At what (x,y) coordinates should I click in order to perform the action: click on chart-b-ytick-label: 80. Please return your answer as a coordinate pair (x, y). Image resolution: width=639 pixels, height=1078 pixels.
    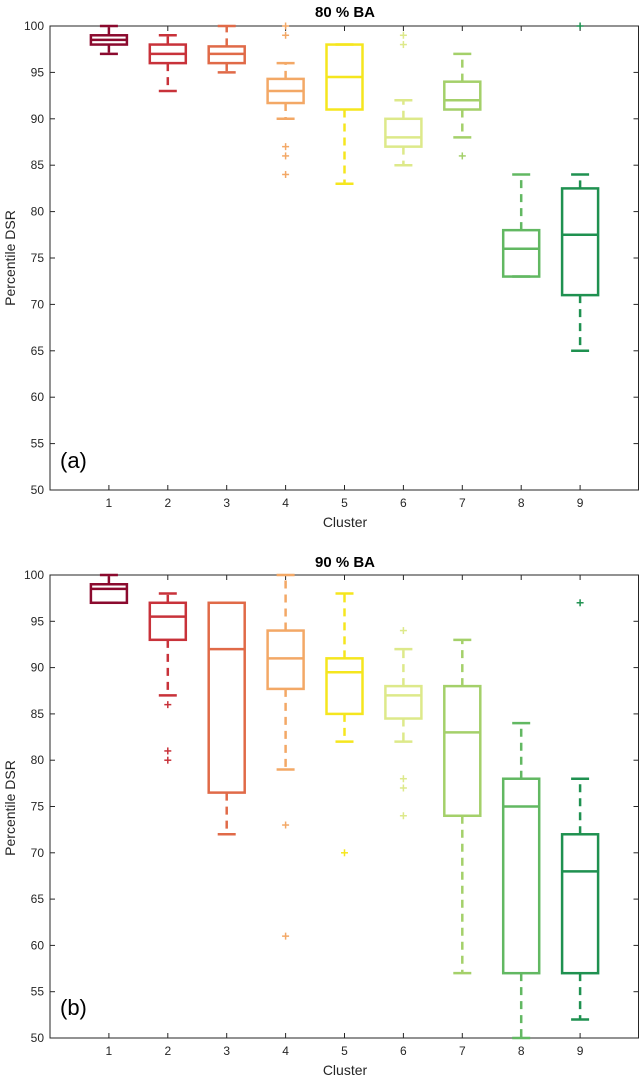
    Looking at the image, I should click on (38, 760).